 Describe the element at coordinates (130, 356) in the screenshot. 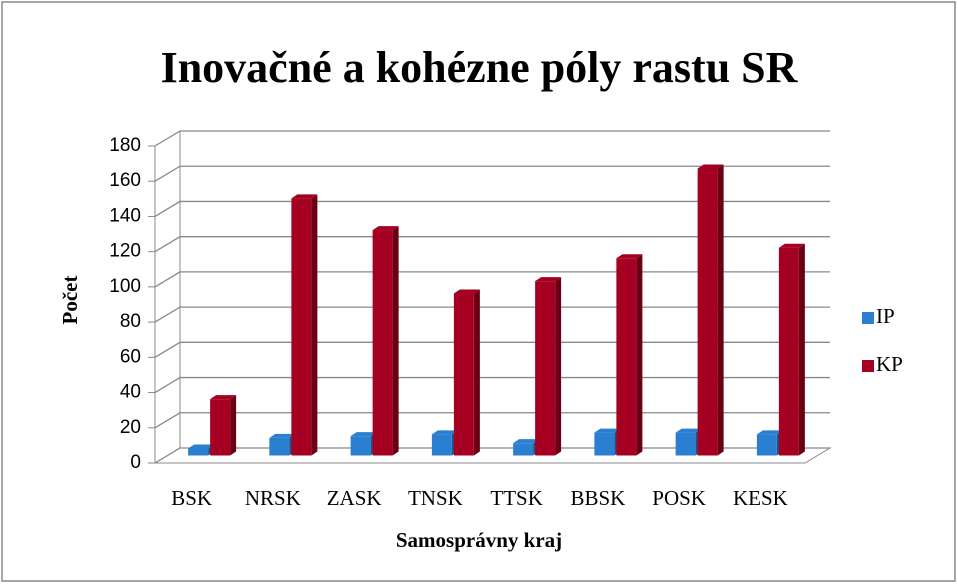

I see `y-tick-label: 60` at that location.